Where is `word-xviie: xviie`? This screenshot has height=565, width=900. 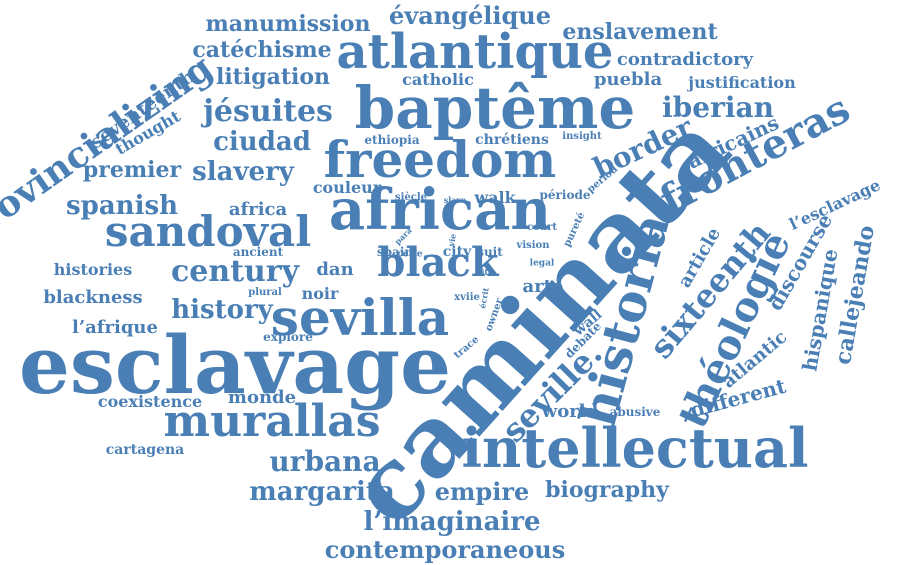 word-xviie: xviie is located at coordinates (467, 297).